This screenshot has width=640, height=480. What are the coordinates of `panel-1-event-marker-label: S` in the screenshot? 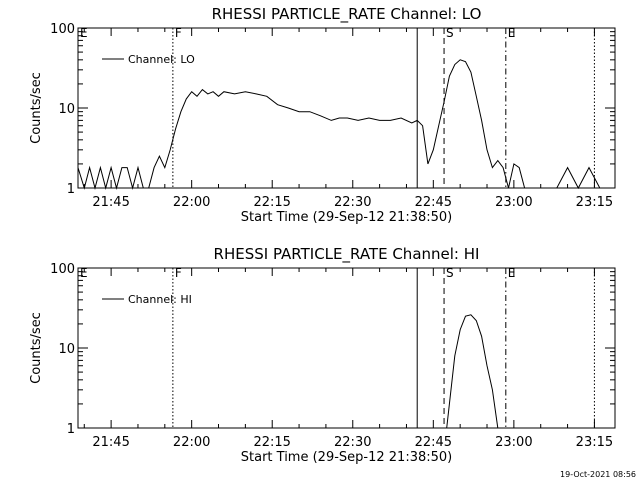 It's located at (450, 33).